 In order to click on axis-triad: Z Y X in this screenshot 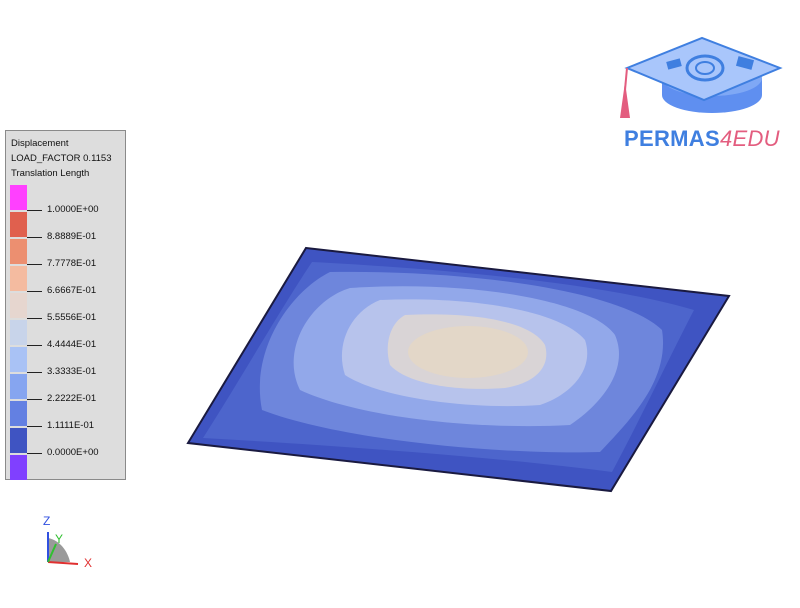, I will do `click(70, 545)`.